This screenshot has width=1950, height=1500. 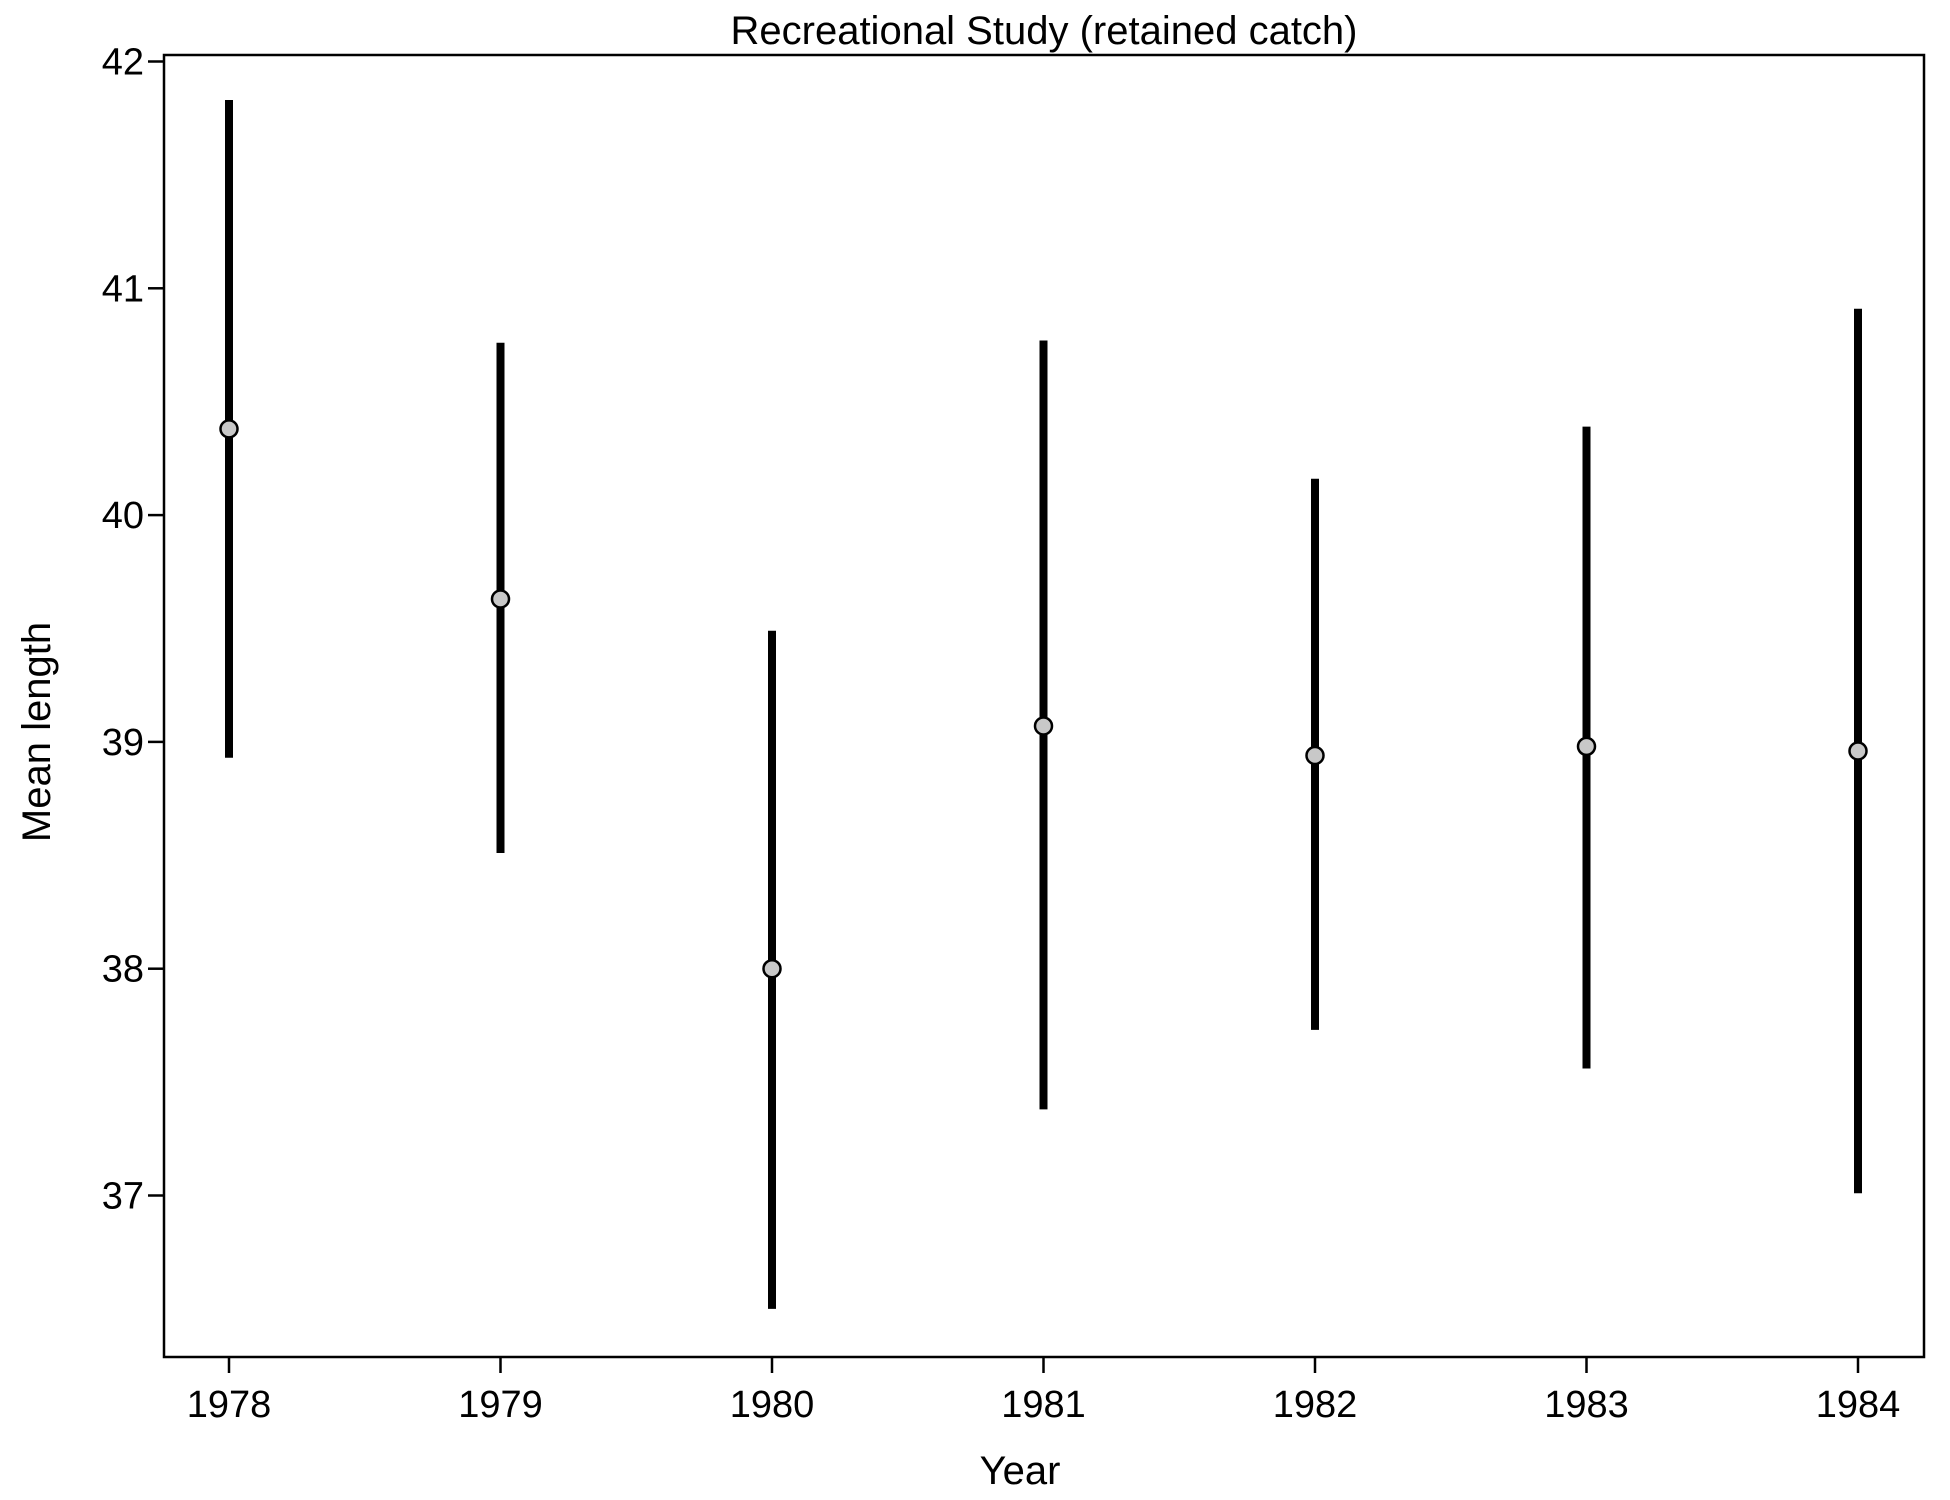 What do you see at coordinates (1044, 31) in the screenshot?
I see `chart-title: Recreational Study (retained catch)` at bounding box center [1044, 31].